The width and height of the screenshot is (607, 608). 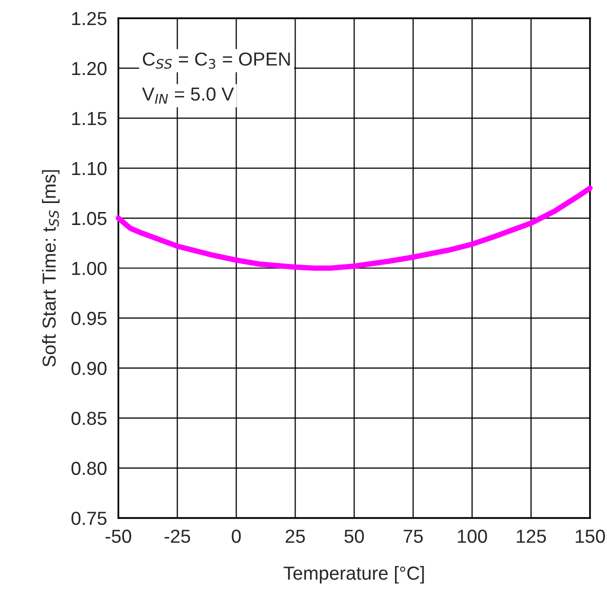 I want to click on y-tick-label: 0.90, so click(x=89, y=369).